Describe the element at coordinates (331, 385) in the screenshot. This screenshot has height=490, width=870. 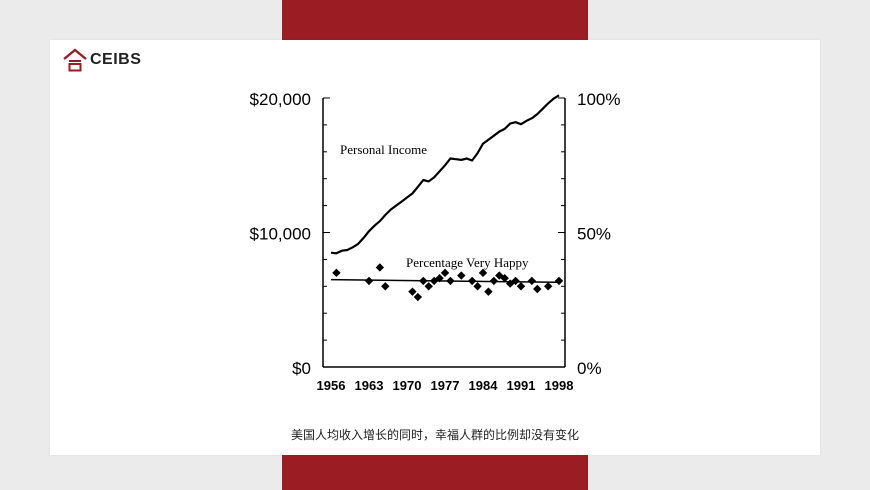
I see `x-axis-tick-label: 1956` at that location.